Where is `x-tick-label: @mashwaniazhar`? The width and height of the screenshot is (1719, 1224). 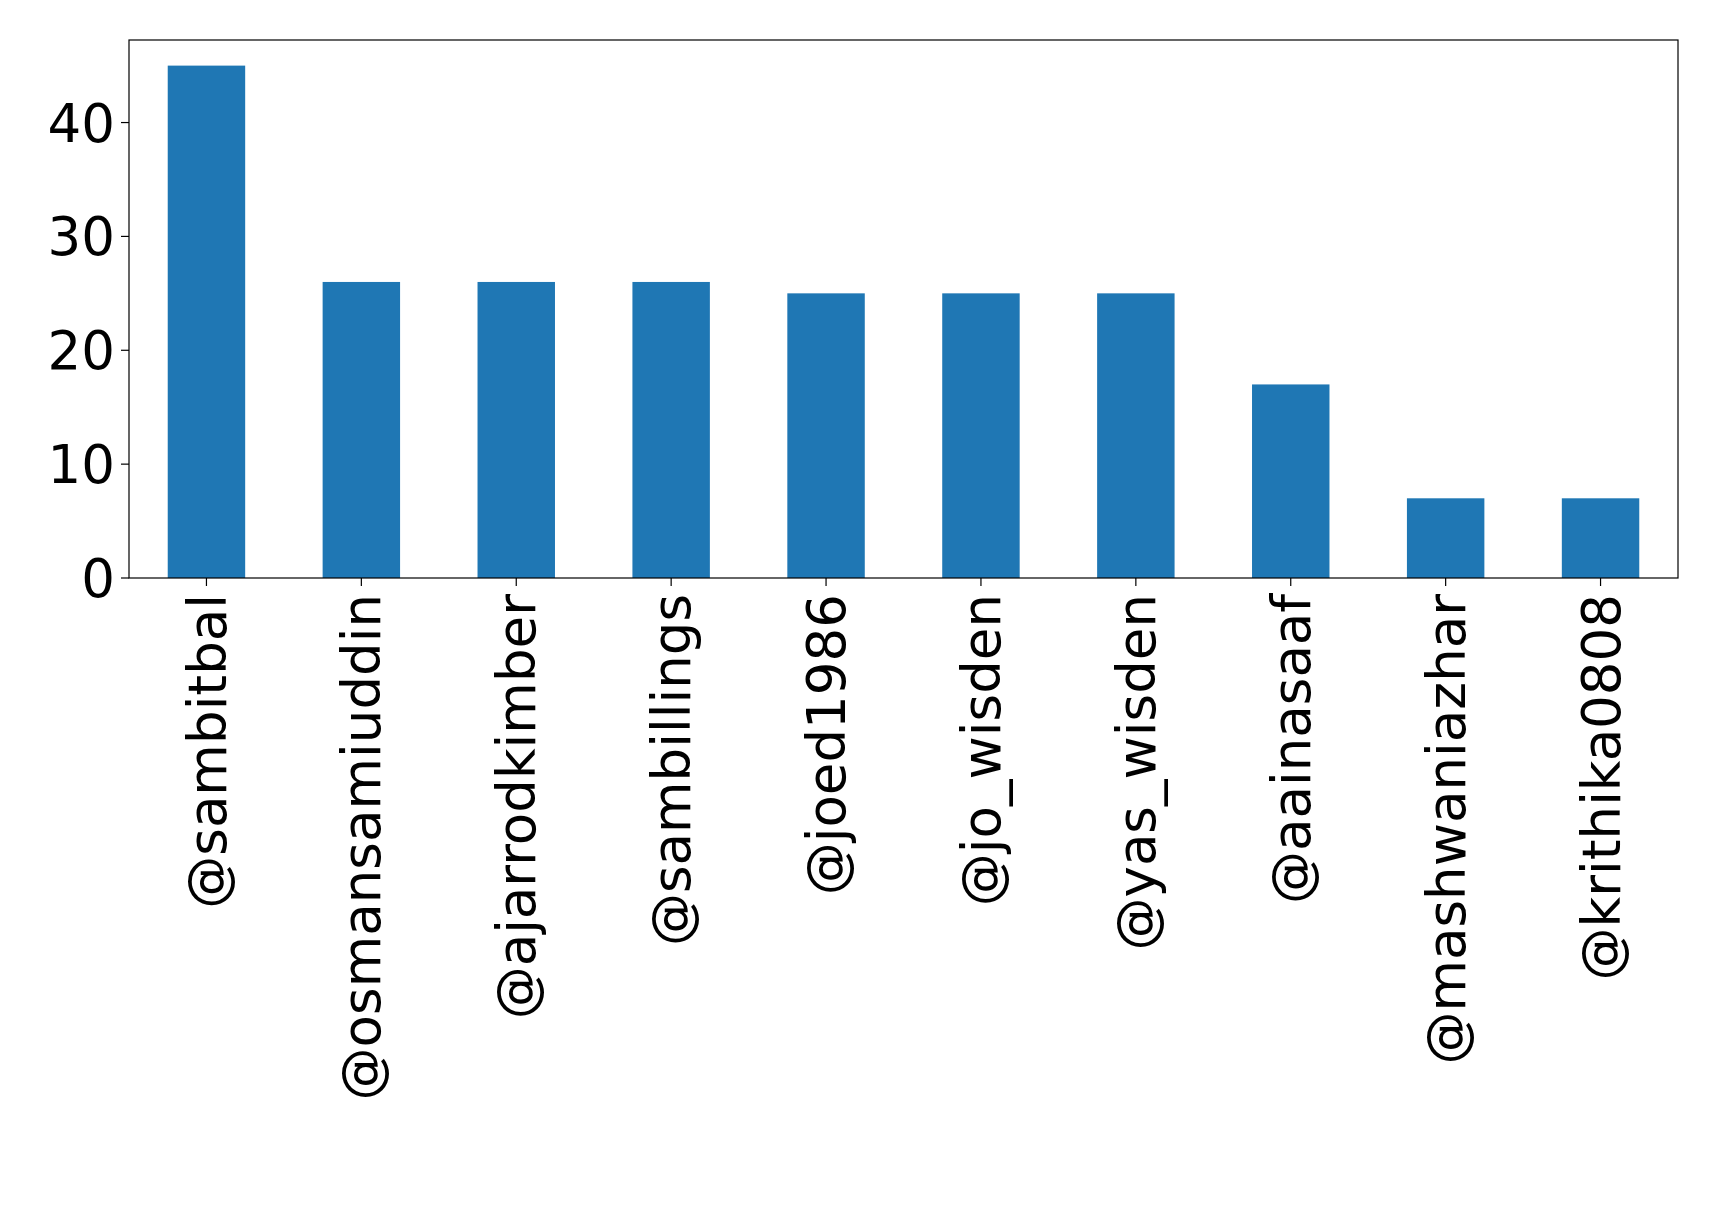
x-tick-label: @mashwaniazhar is located at coordinates (1446, 829).